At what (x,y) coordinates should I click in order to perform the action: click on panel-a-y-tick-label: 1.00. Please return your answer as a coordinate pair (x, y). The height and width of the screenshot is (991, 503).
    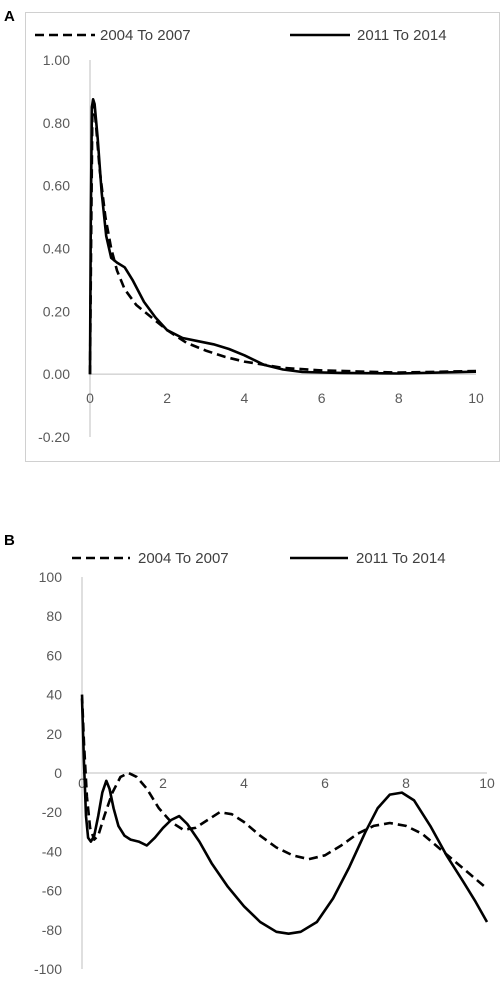
    Looking at the image, I should click on (56, 60).